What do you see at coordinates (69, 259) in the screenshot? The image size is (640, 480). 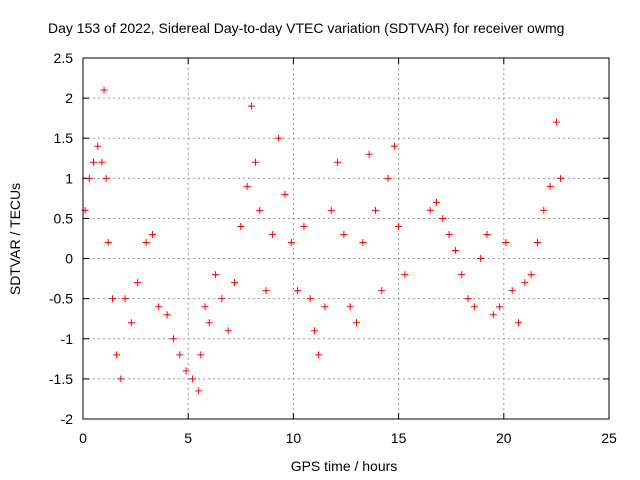 I see `y-tick-label: 0` at bounding box center [69, 259].